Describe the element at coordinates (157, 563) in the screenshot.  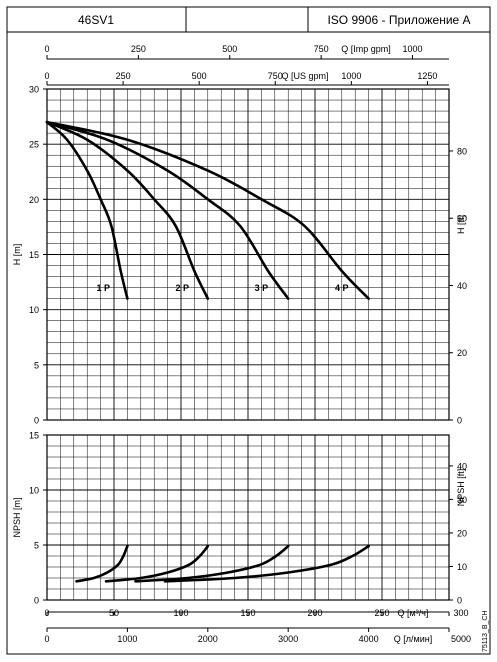
I see `npsh-curve-2p` at that location.